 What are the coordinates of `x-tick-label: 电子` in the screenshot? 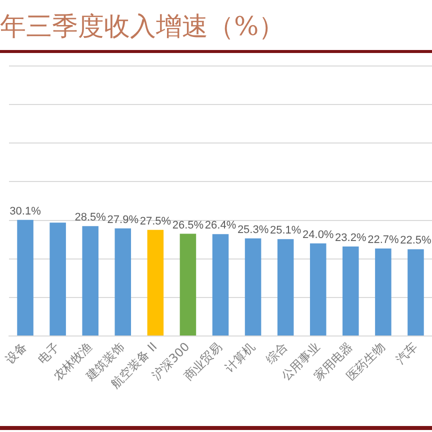 It's located at (48, 353).